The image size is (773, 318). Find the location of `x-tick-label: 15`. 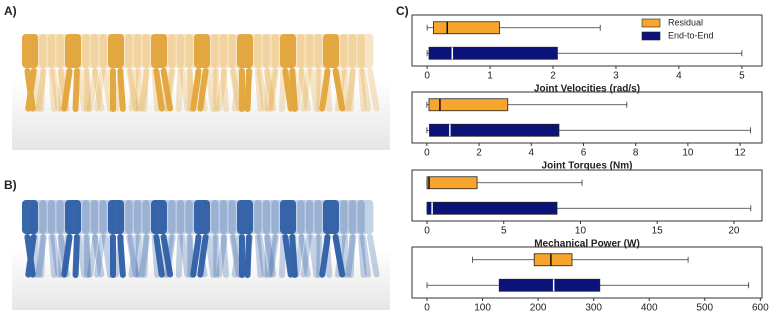

x-tick-label: 15 is located at coordinates (658, 231).